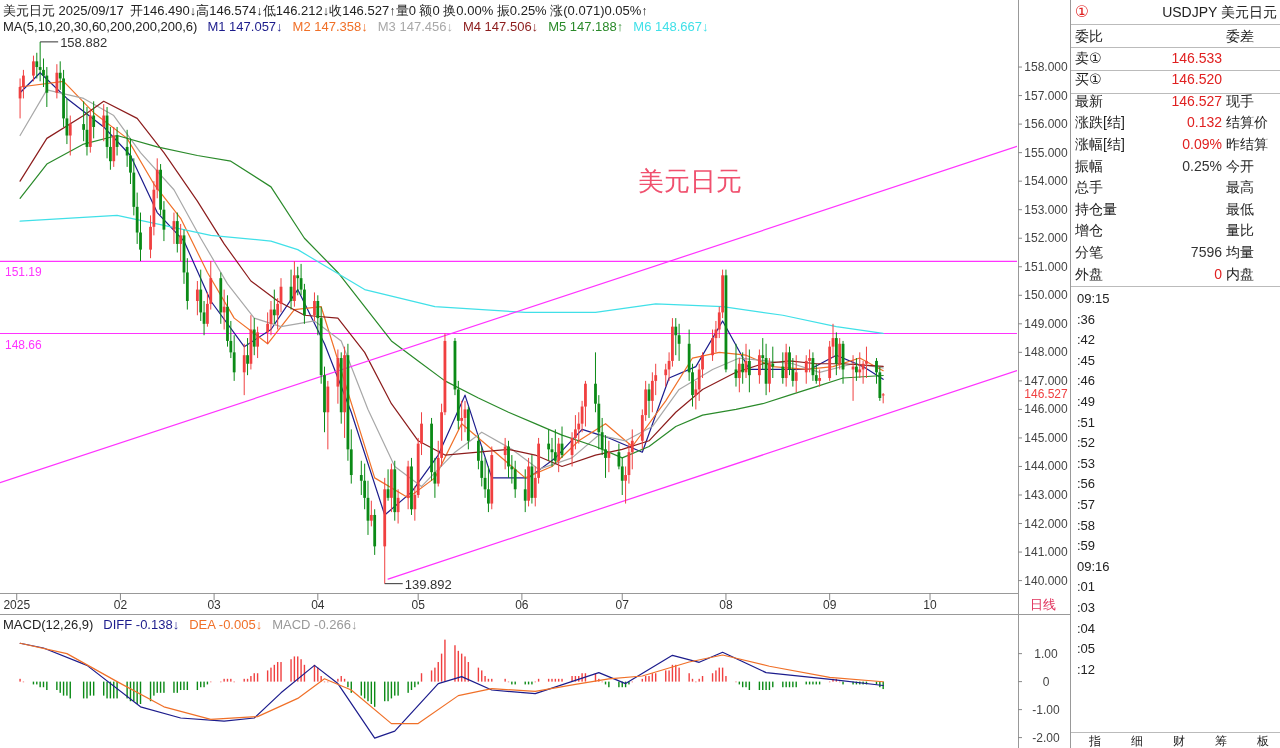  I want to click on text: :49, so click(1086, 401).